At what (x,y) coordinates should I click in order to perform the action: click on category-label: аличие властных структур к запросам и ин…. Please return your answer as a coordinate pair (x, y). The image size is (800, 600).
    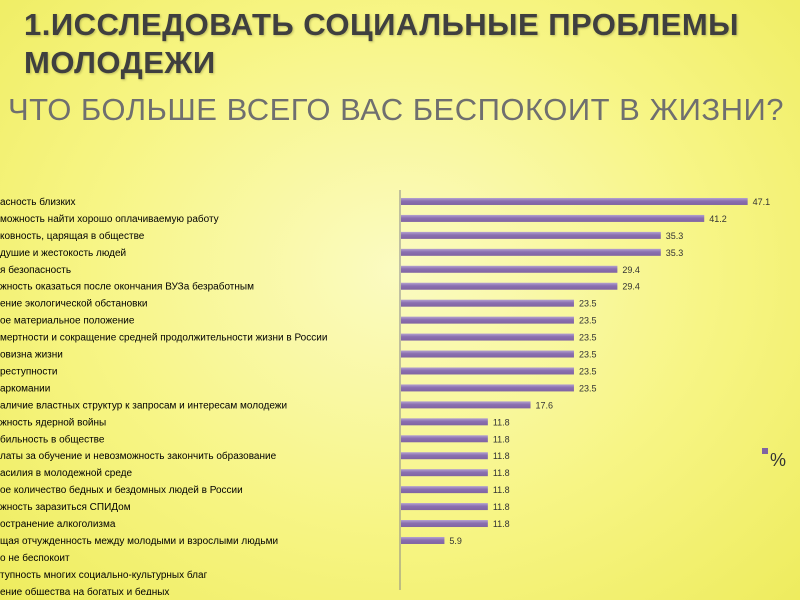
    Looking at the image, I should click on (143, 405).